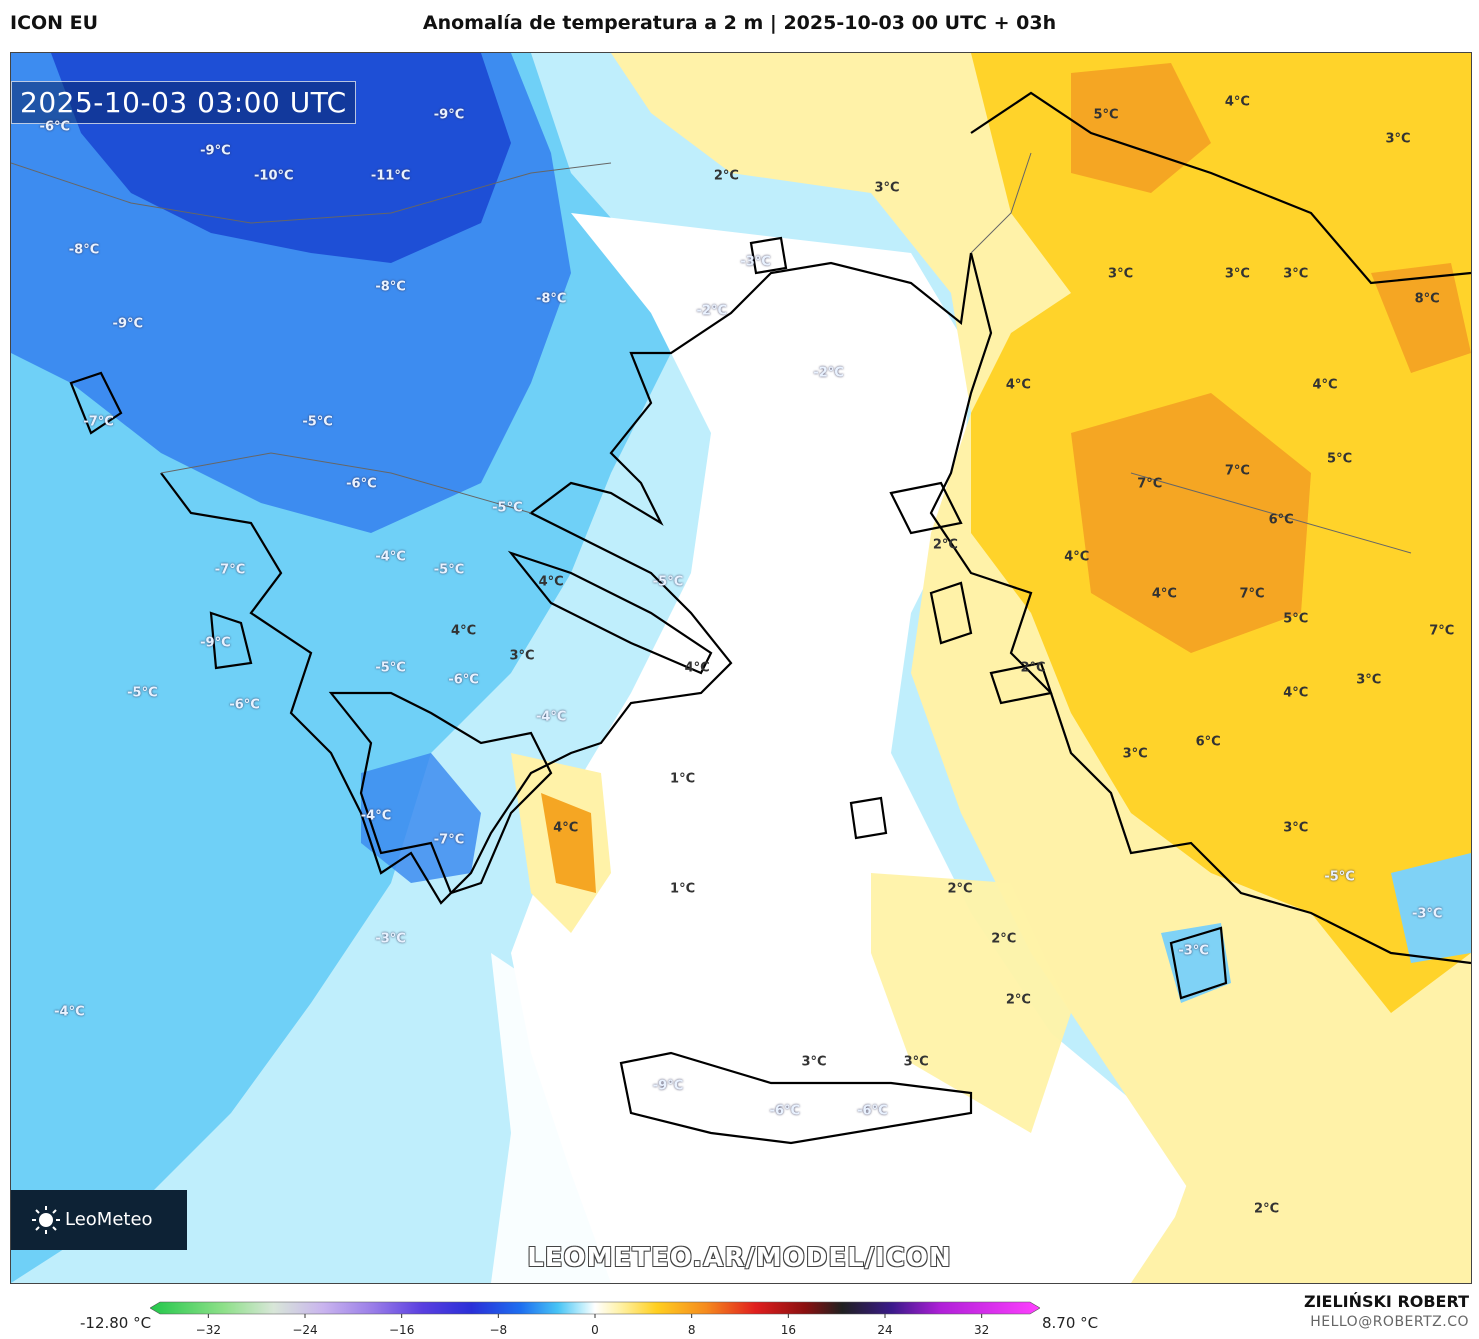 The height and width of the screenshot is (1339, 1479). Describe the element at coordinates (304, 1329) in the screenshot. I see `colorbar-tick-label: −24` at that location.